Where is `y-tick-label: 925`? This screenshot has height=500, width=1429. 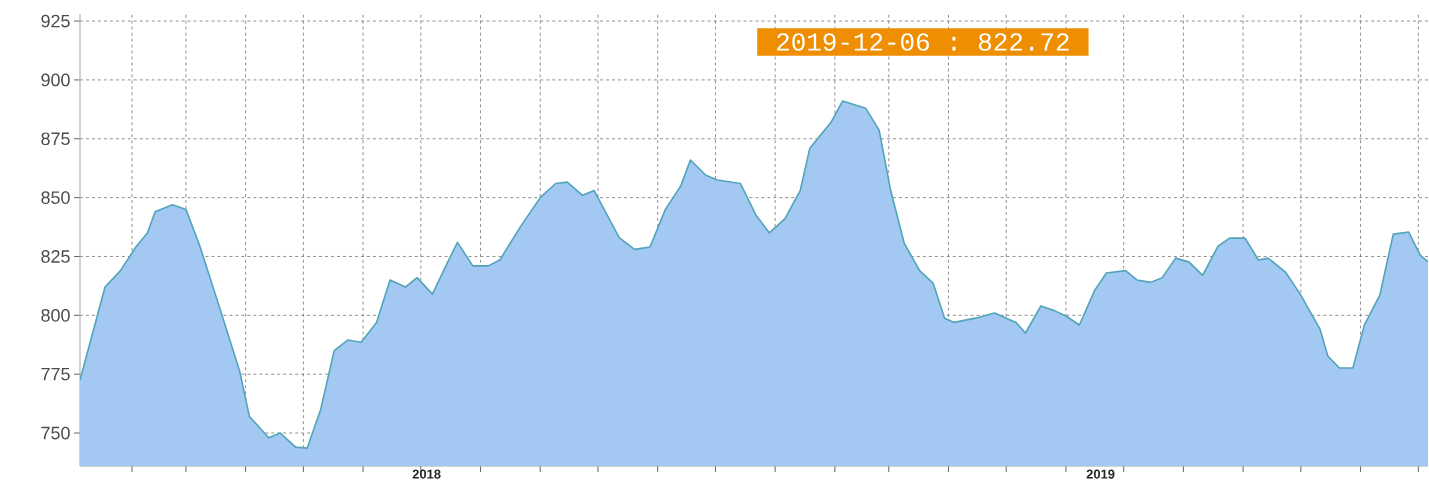
y-tick-label: 925 is located at coordinates (55, 21).